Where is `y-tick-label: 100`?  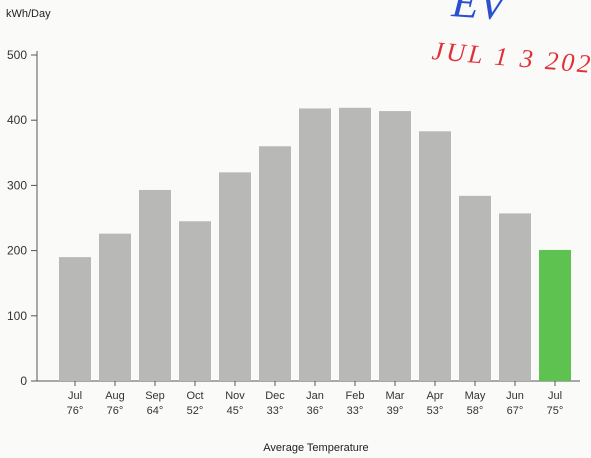
y-tick-label: 100 is located at coordinates (17, 316).